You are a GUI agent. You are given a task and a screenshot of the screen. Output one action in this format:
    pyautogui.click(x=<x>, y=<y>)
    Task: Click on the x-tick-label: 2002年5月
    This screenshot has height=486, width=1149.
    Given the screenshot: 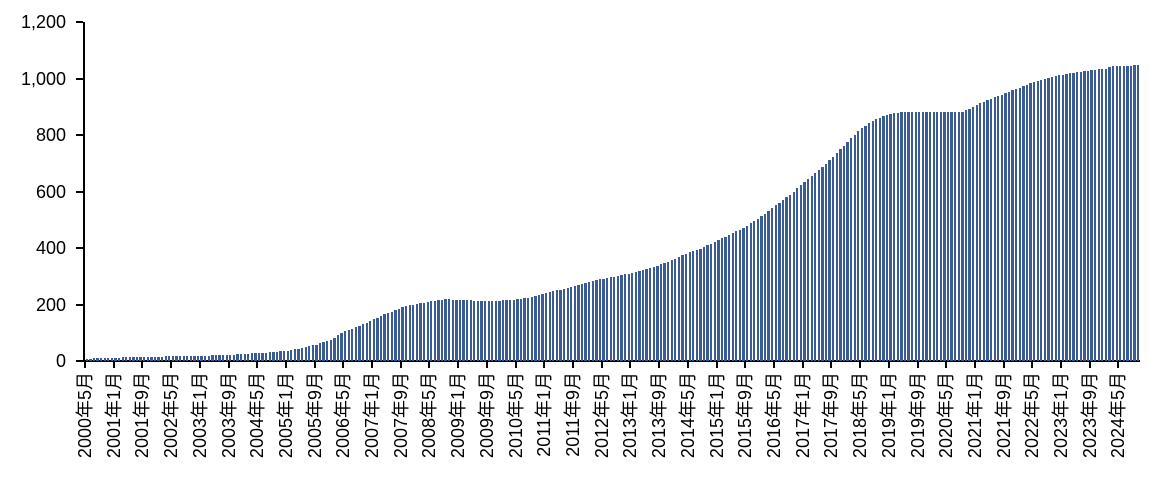 What is the action you would take?
    pyautogui.click(x=171, y=415)
    